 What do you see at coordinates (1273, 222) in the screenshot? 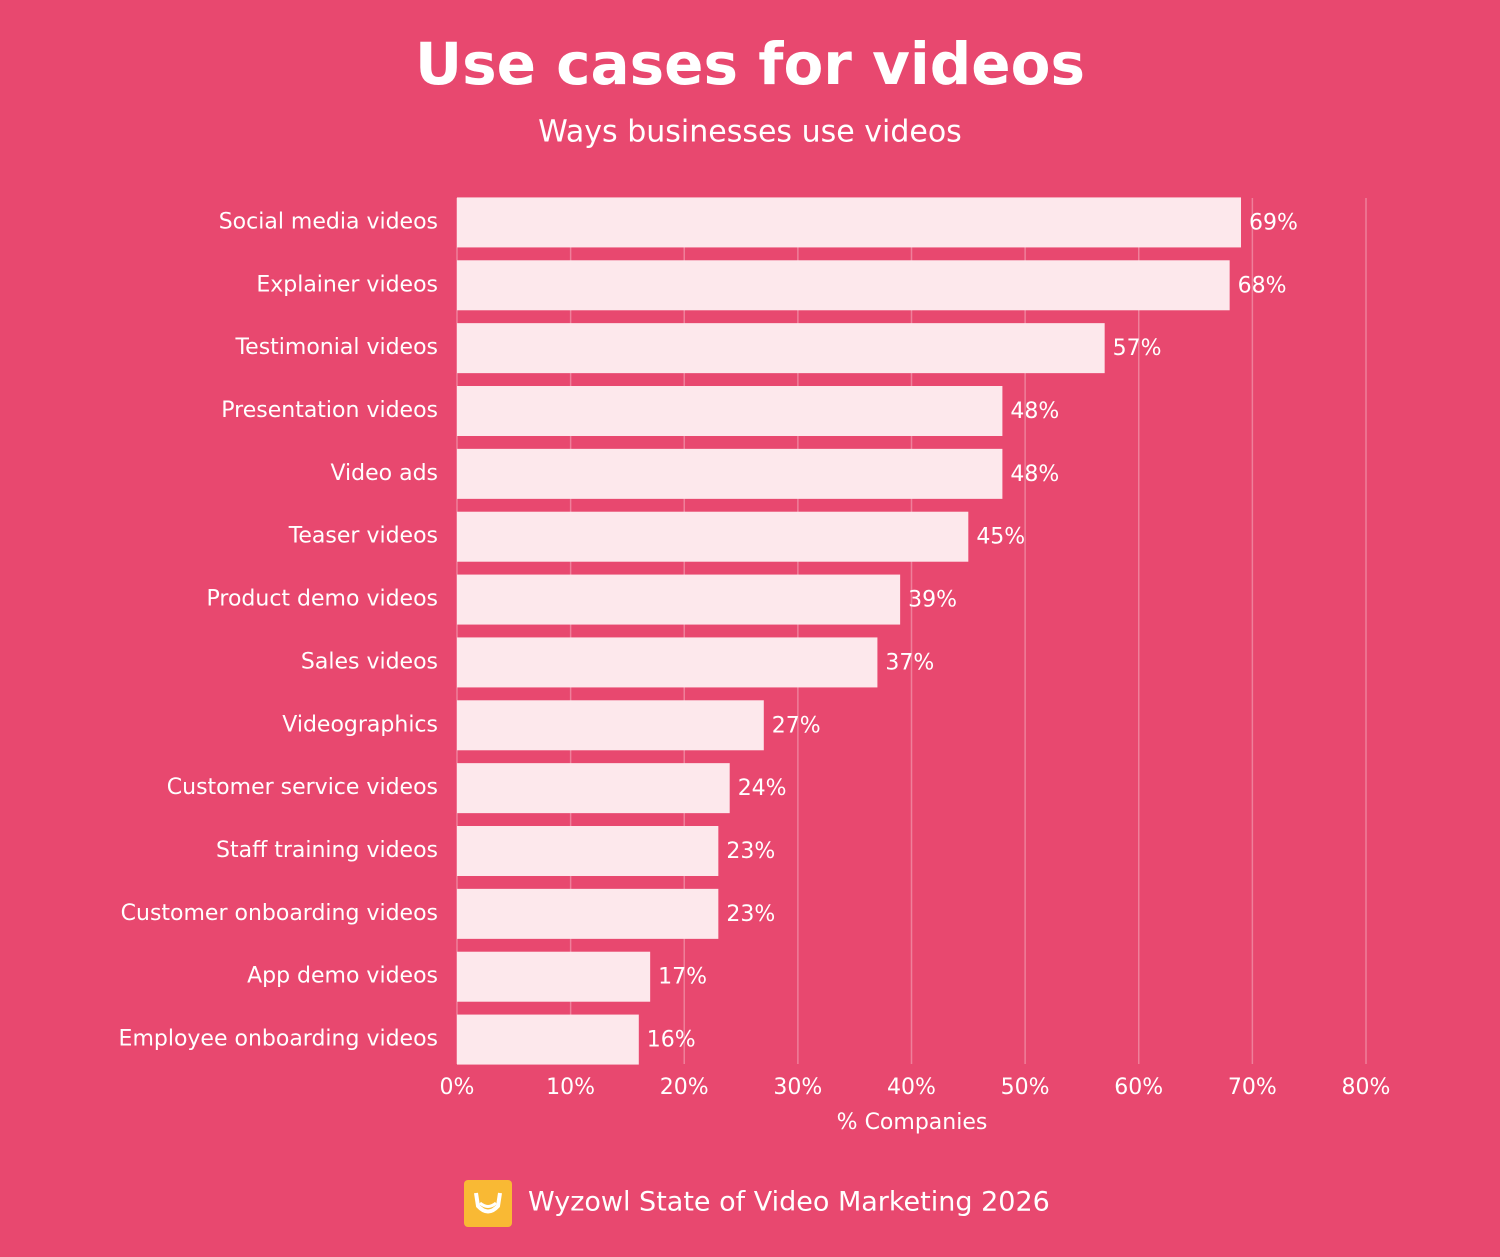
I see `data-label: 69%` at bounding box center [1273, 222].